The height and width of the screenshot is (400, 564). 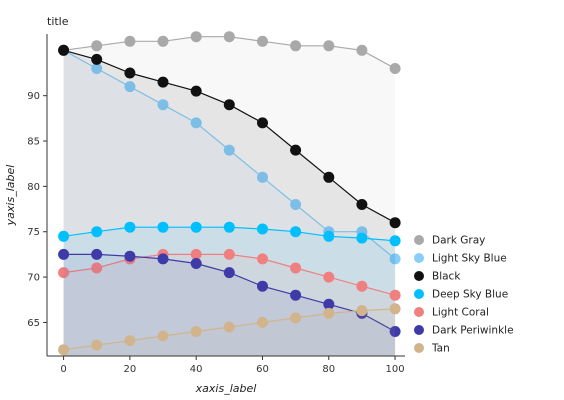 What do you see at coordinates (63, 369) in the screenshot?
I see `x-tick-label: 0` at bounding box center [63, 369].